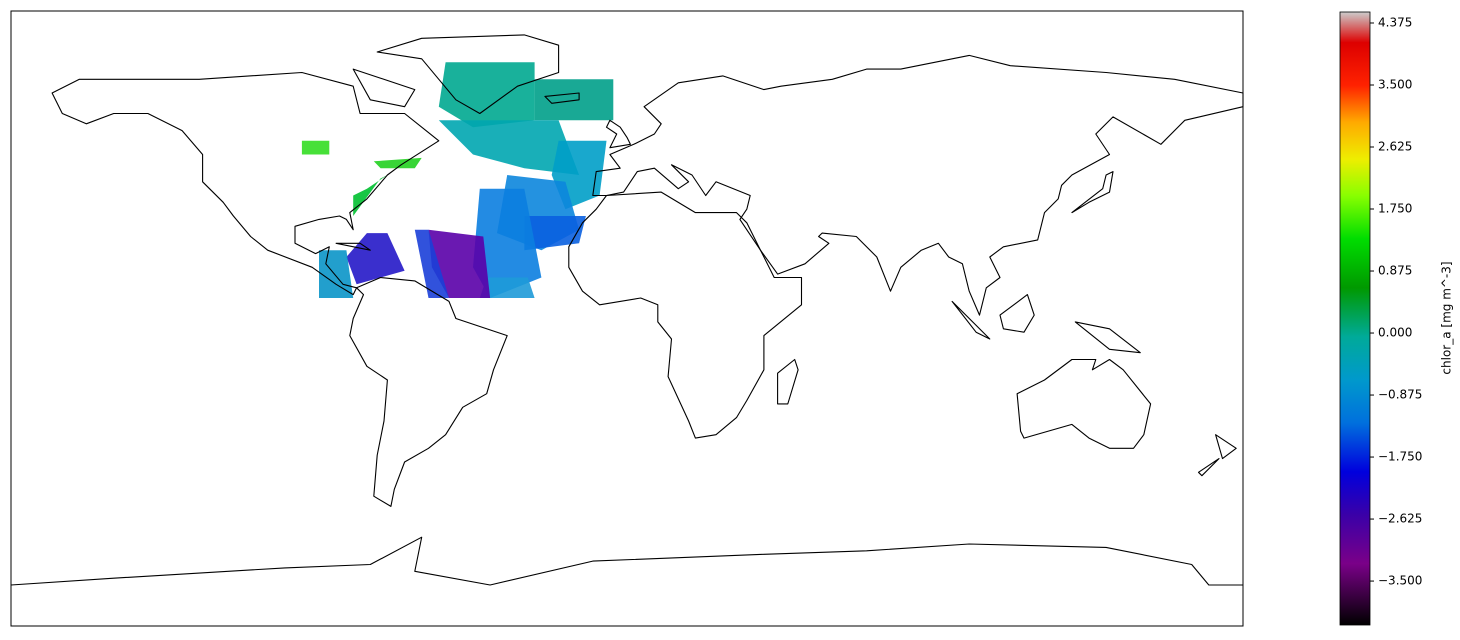 The image size is (1460, 640). Describe the element at coordinates (1400, 395) in the screenshot. I see `colorbar-tick-label: −0.875` at that location.